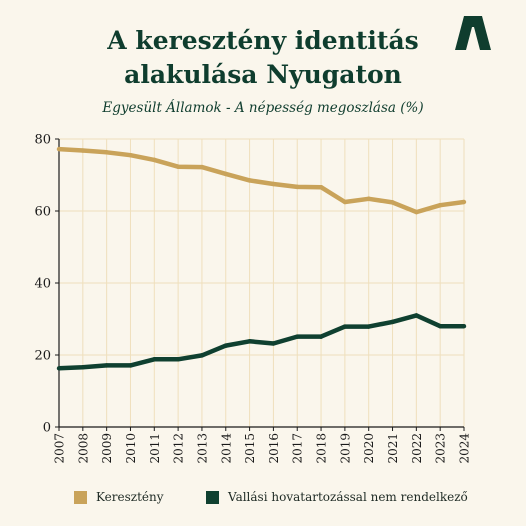 This screenshot has height=526, width=526. What do you see at coordinates (321, 187) in the screenshot?
I see `data-point-christian-2018` at bounding box center [321, 187].